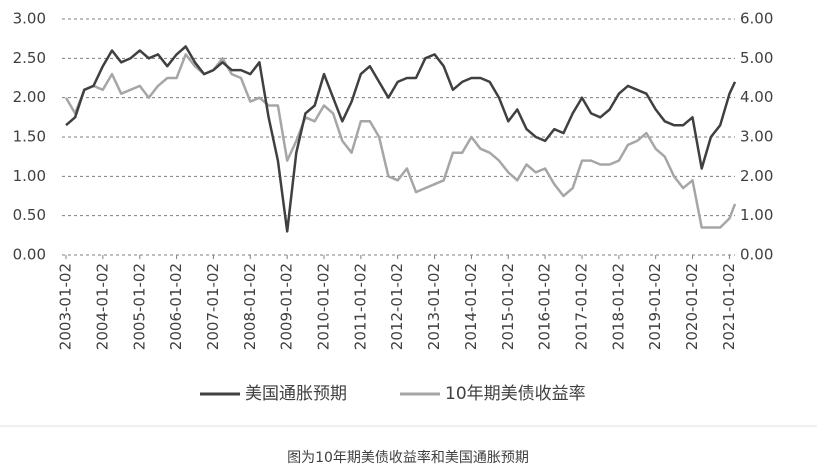  What do you see at coordinates (324, 306) in the screenshot?
I see `x-tick-label: 2010-01-02` at bounding box center [324, 306].